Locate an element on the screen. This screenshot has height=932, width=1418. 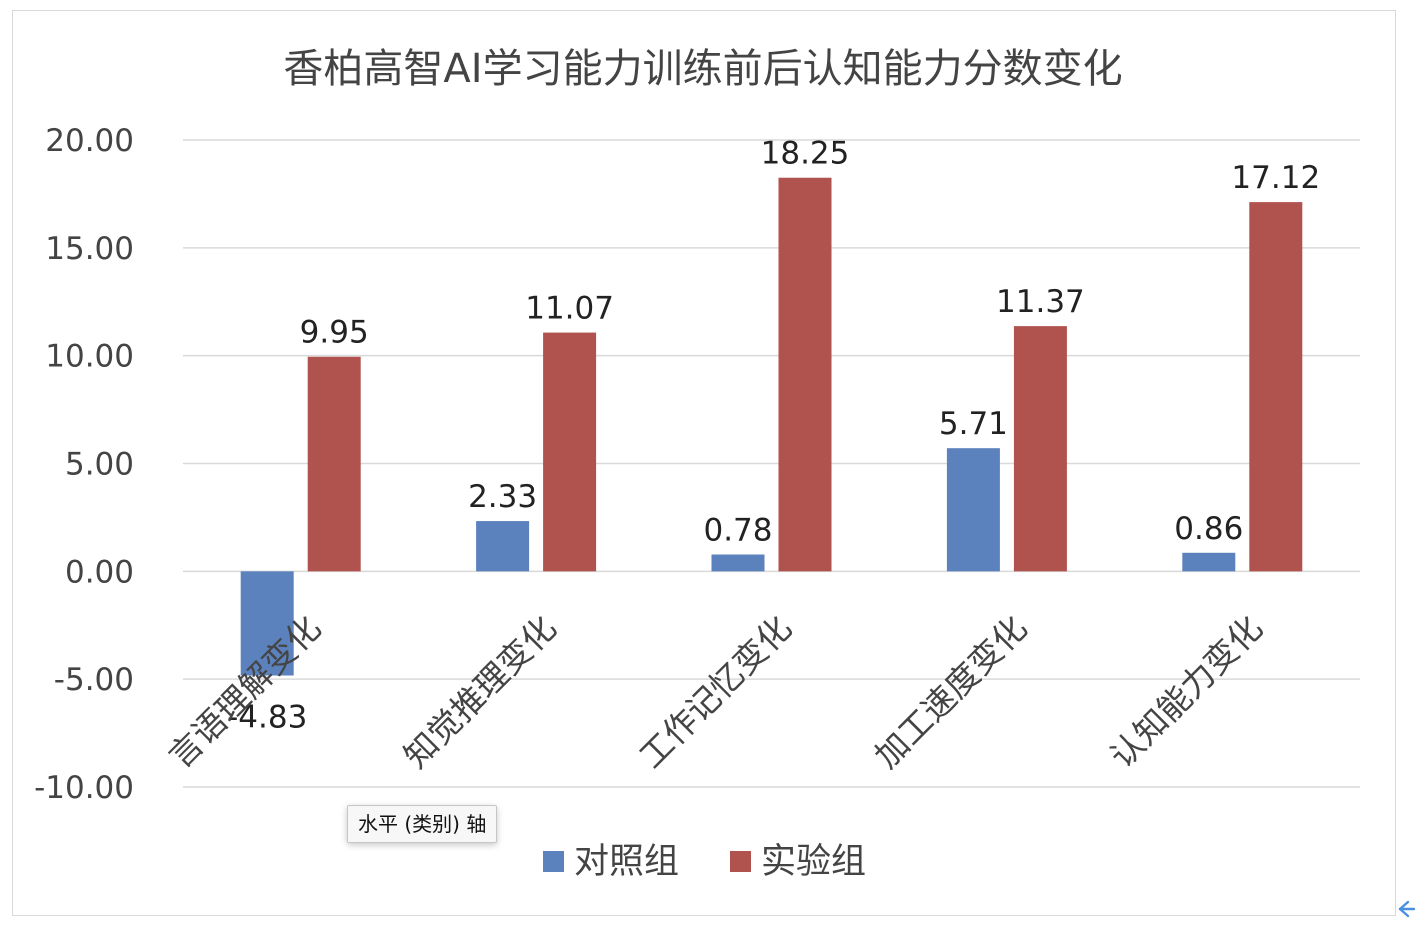
y-tick-label: -5.00 is located at coordinates (94, 680).